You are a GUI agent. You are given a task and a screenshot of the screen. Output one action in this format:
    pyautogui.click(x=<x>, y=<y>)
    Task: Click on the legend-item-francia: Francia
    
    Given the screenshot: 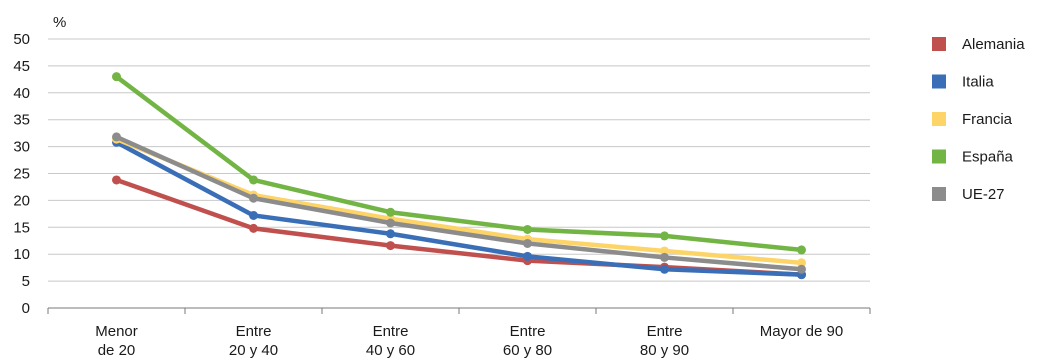 What is the action you would take?
    pyautogui.click(x=972, y=119)
    